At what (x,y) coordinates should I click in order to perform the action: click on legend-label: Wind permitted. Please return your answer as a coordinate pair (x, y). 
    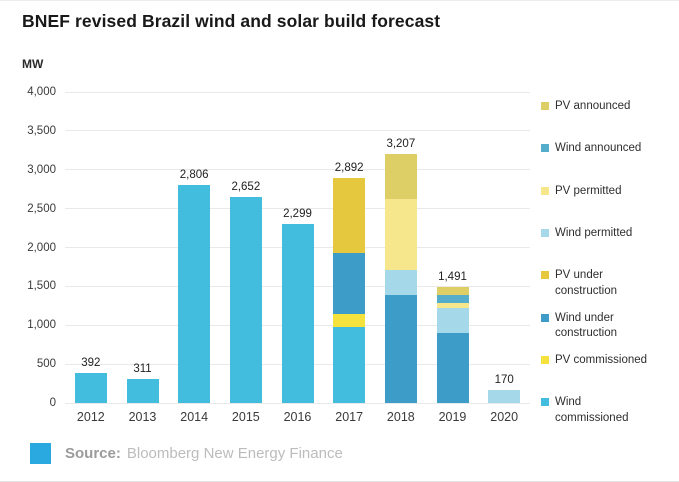
    Looking at the image, I should click on (594, 232).